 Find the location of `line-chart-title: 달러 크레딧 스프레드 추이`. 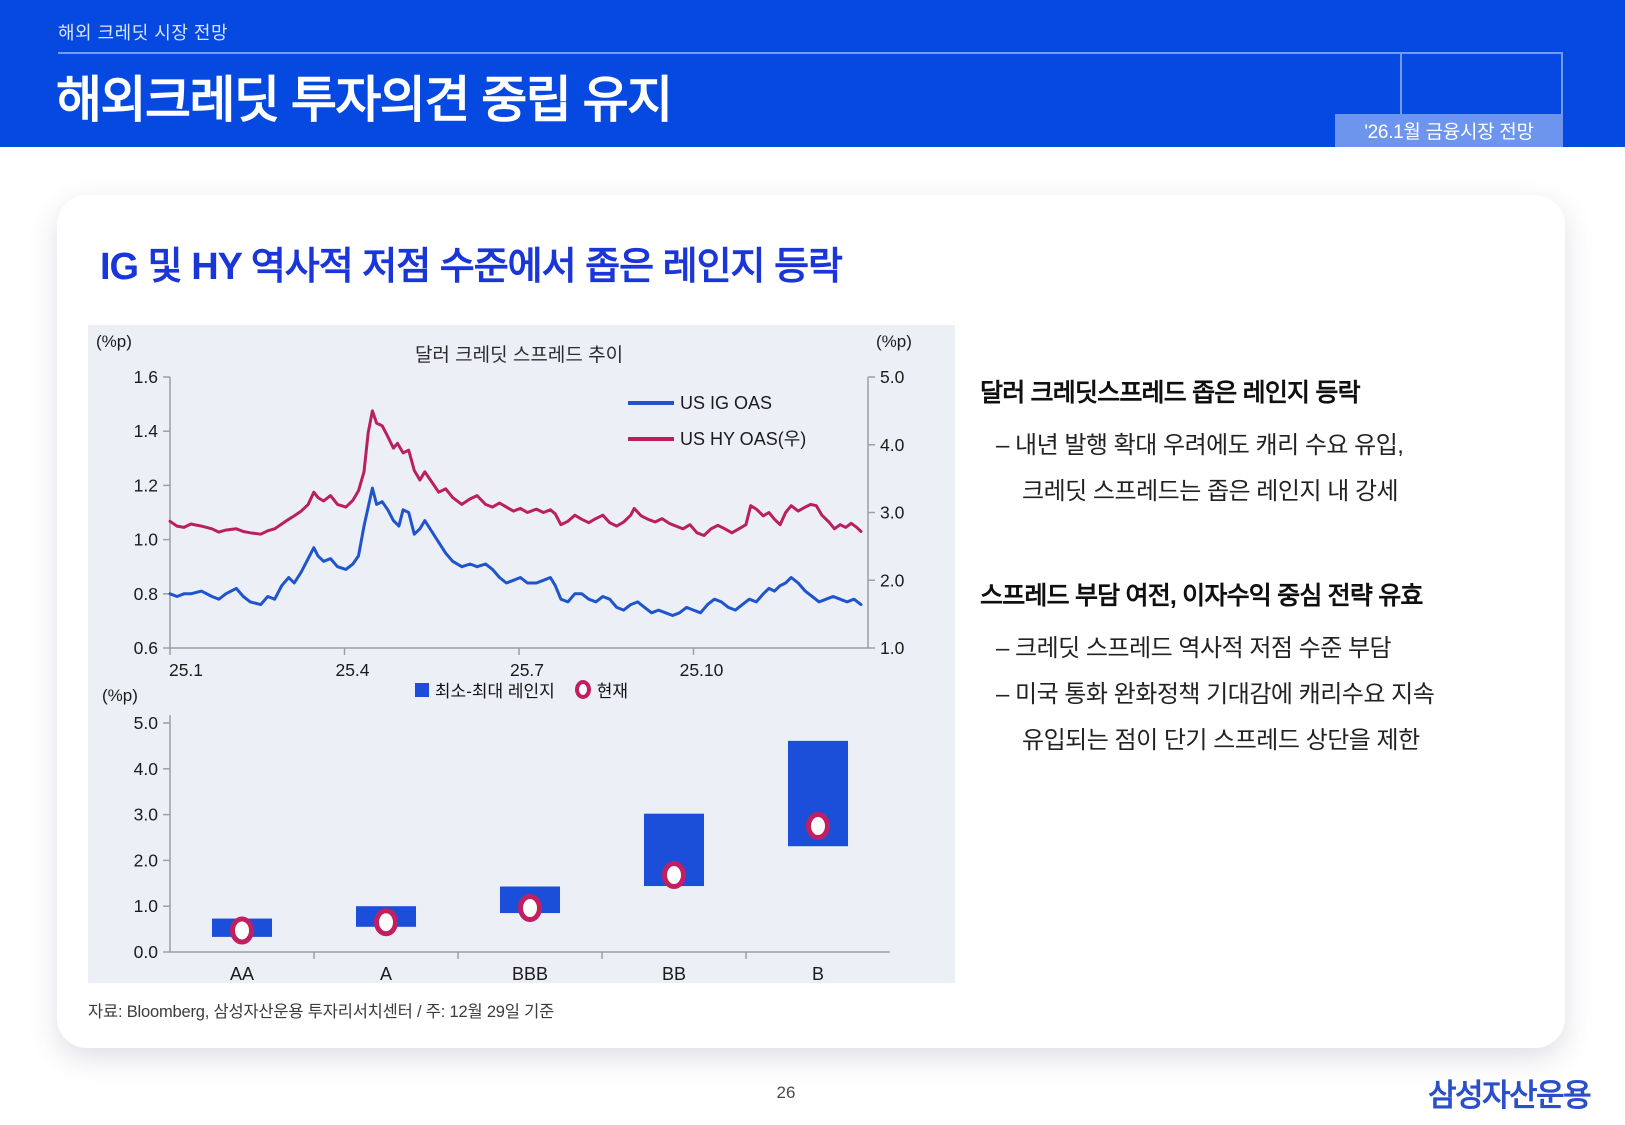

line-chart-title: 달러 크레딧 스프레드 추이 is located at coordinates (519, 355).